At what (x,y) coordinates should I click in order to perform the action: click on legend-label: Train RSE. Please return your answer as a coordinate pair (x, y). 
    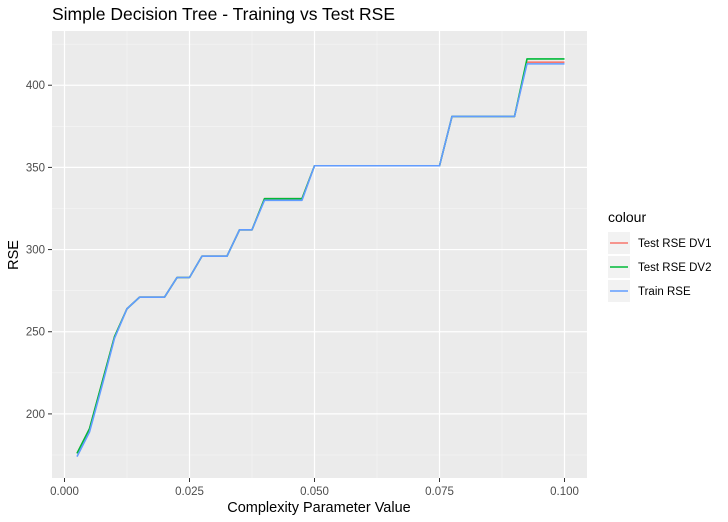
    Looking at the image, I should click on (664, 292).